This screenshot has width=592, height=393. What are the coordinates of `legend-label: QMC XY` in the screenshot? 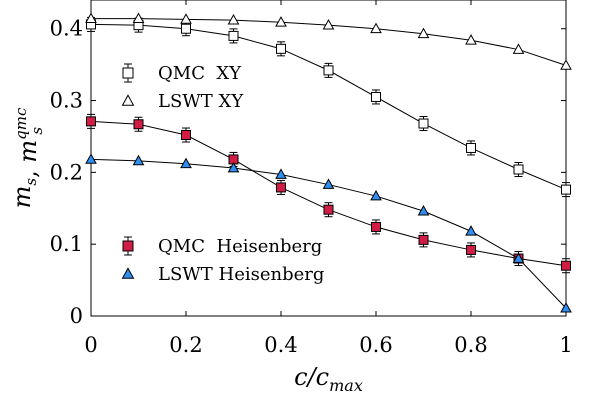 It's located at (200, 73).